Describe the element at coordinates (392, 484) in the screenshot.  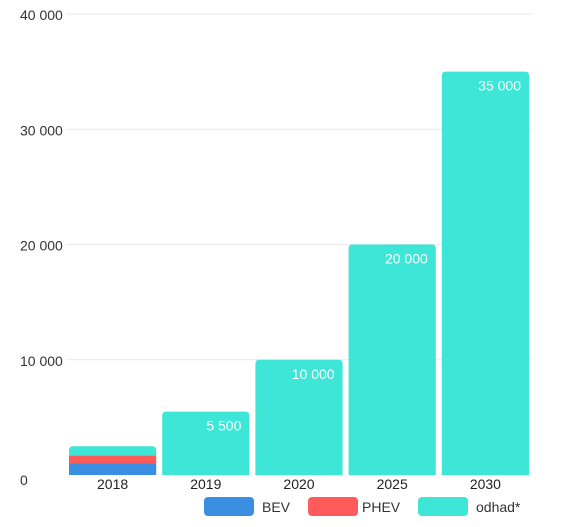
I see `x-tick-label: 2025` at that location.